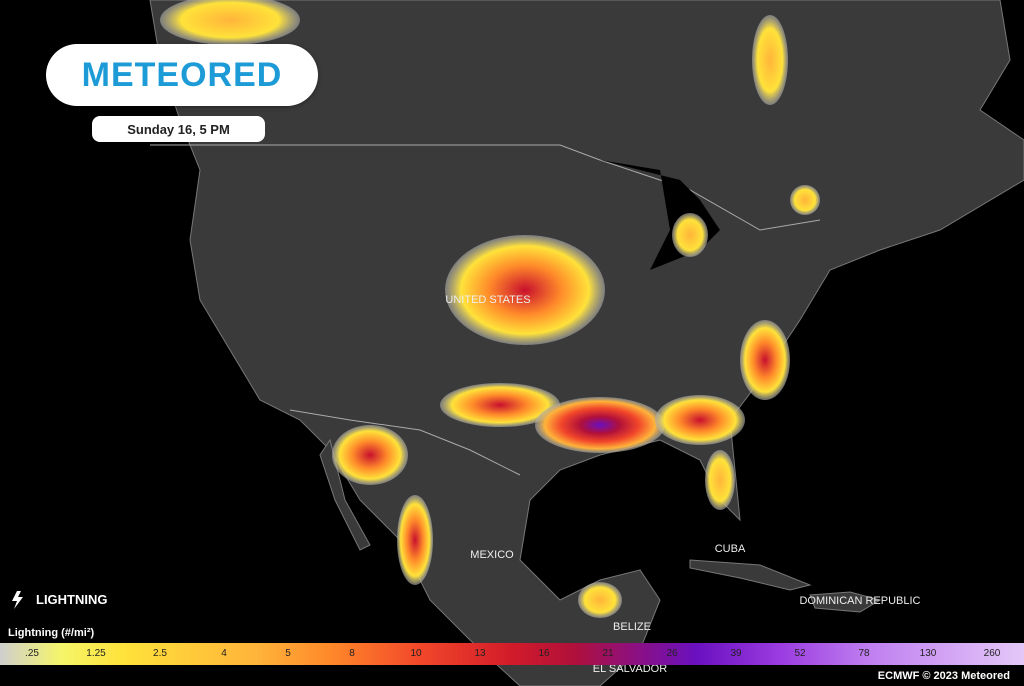 The width and height of the screenshot is (1024, 686). Describe the element at coordinates (32, 653) in the screenshot. I see `legend-tick-label: .25` at that location.